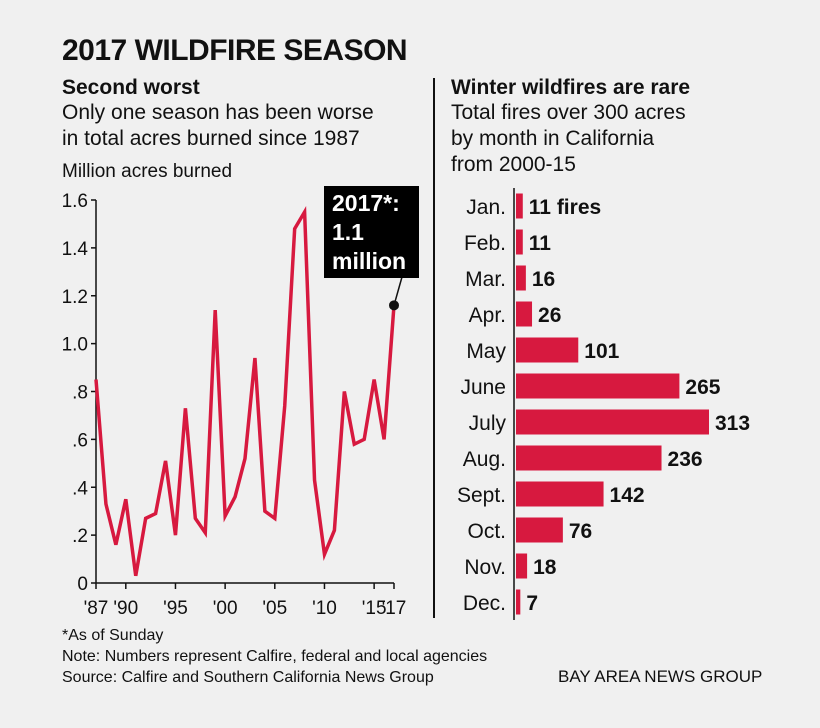 The image size is (820, 728). What do you see at coordinates (75, 249) in the screenshot?
I see `y-tick-label: 1.4` at bounding box center [75, 249].